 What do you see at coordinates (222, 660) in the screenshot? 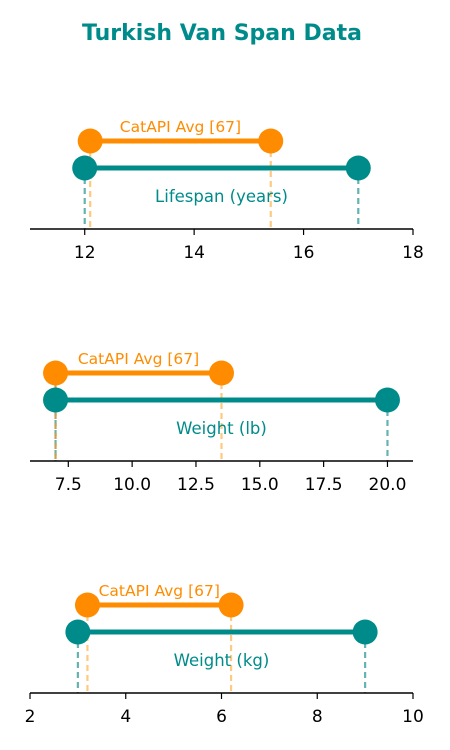
I see `series-label: Weight (kg)` at bounding box center [222, 660].